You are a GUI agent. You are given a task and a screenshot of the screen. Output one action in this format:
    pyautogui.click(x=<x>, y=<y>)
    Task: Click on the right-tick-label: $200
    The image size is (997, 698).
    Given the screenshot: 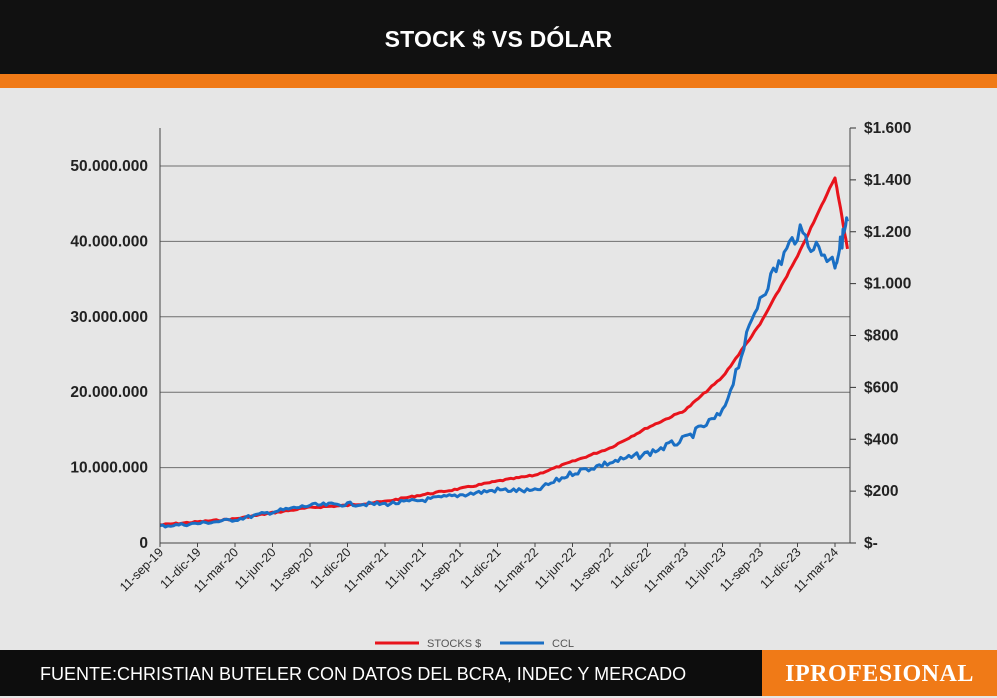 What is the action you would take?
    pyautogui.click(x=881, y=491)
    